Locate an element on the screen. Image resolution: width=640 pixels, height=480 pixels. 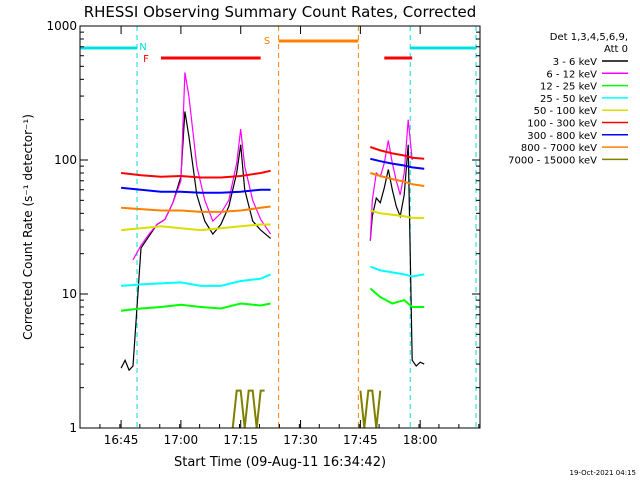
legend-header: Att 0 is located at coordinates (616, 49).